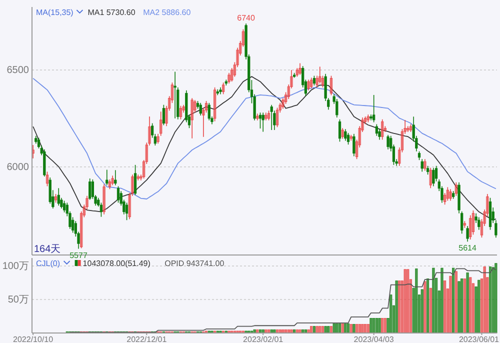  I want to click on annotation: 164天, so click(47, 249).